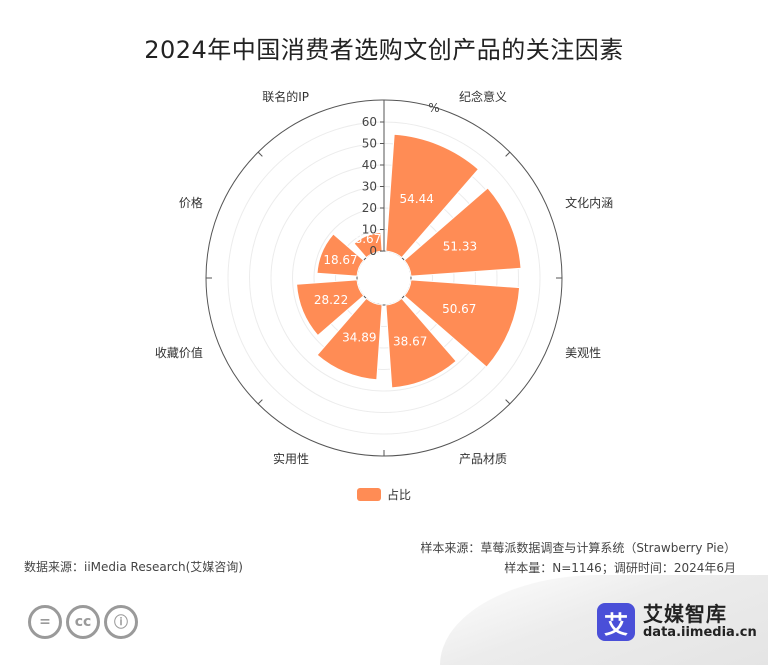 Image resolution: width=768 pixels, height=665 pixels. Describe the element at coordinates (620, 568) in the screenshot. I see `sample-size-text: 样本量：N=1146；调研时间：2024年6月` at that location.